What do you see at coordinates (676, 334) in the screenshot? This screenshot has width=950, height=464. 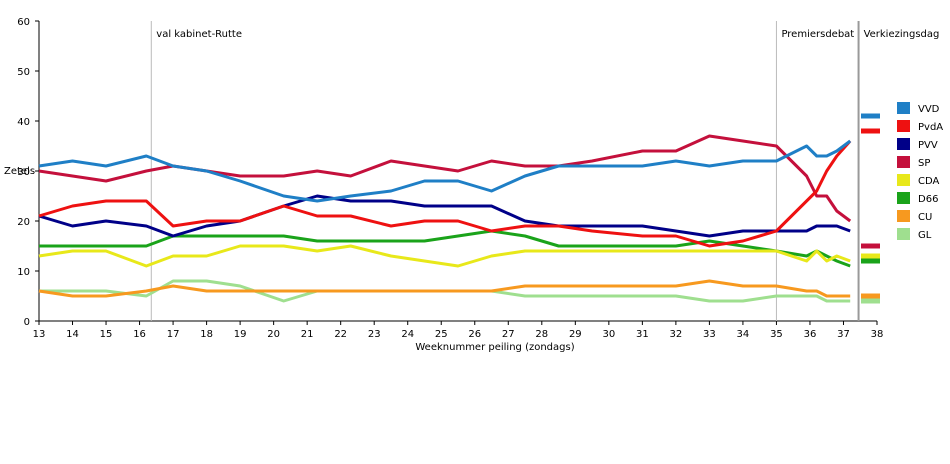 I see `x-tick-label: 32` at bounding box center [676, 334].